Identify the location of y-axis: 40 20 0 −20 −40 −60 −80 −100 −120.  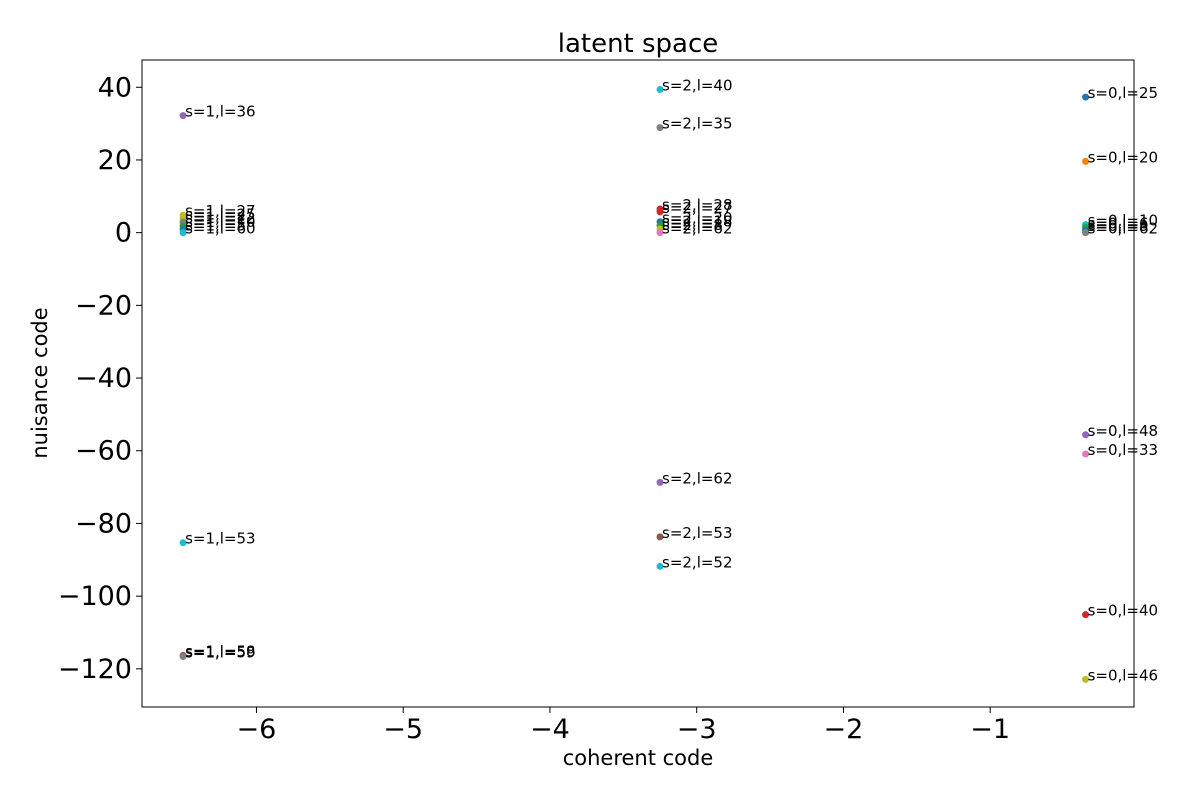
(100, 378).